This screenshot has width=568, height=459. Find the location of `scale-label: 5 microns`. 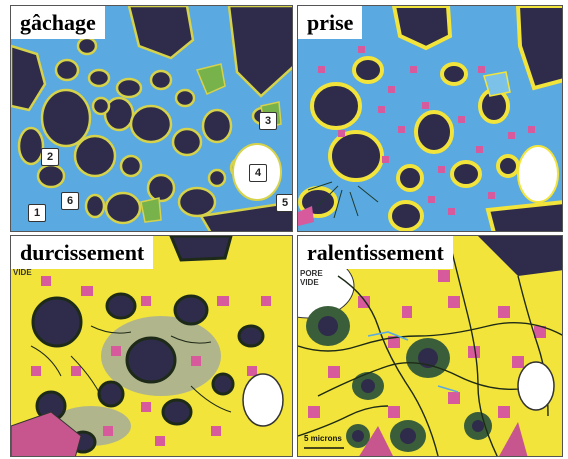

scale-label: 5 microns is located at coordinates (323, 438).